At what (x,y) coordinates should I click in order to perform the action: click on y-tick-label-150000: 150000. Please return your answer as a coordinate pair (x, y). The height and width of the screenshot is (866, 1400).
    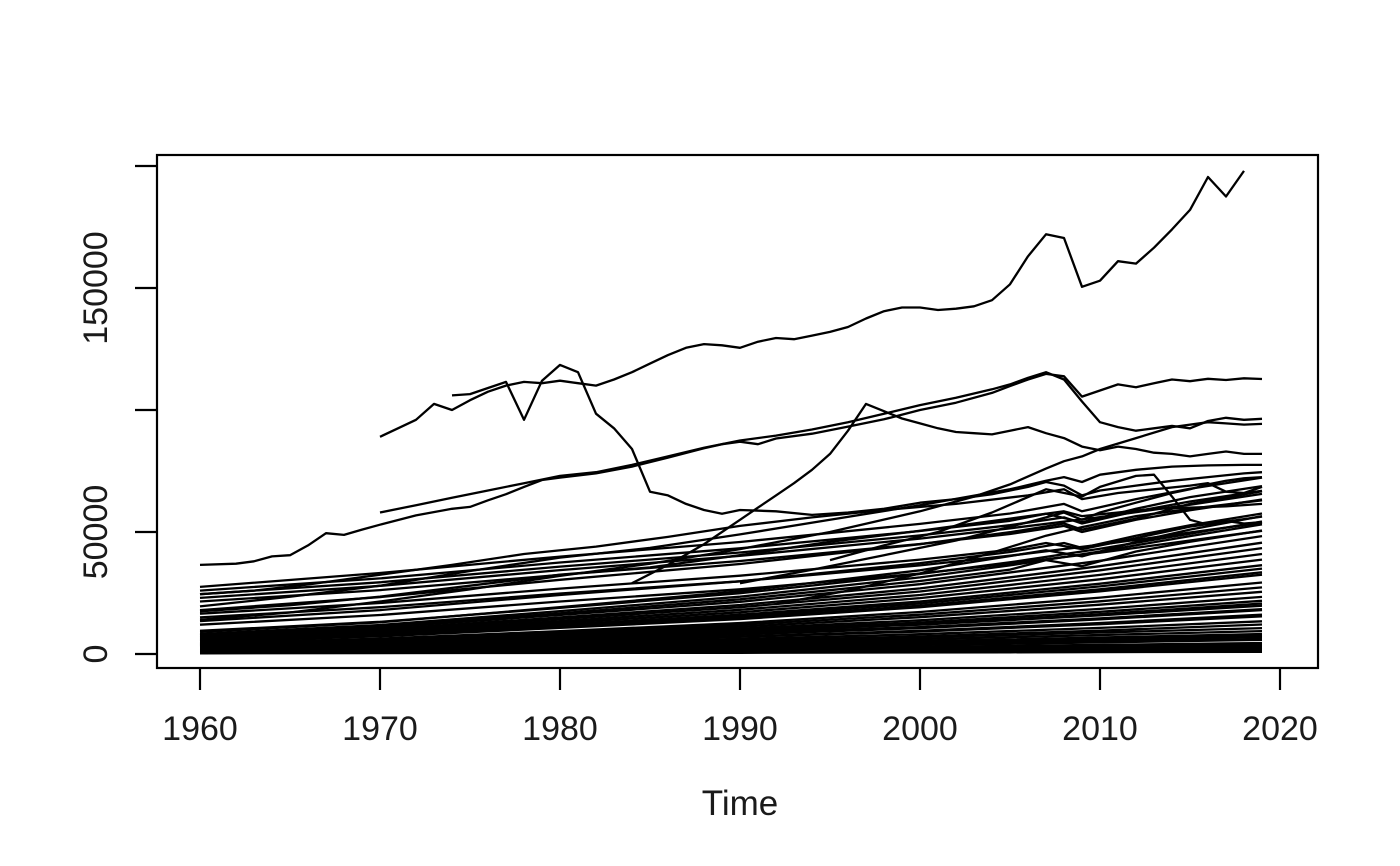
    Looking at the image, I should click on (95, 288).